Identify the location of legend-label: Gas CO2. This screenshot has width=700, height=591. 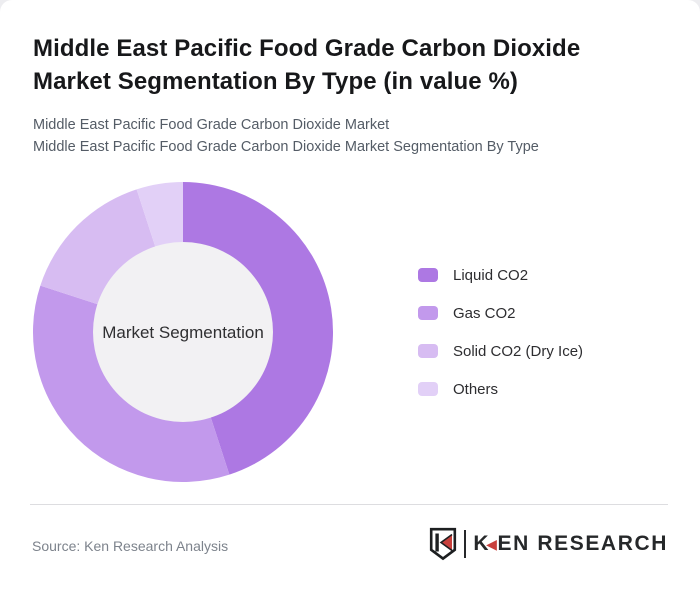
(484, 313).